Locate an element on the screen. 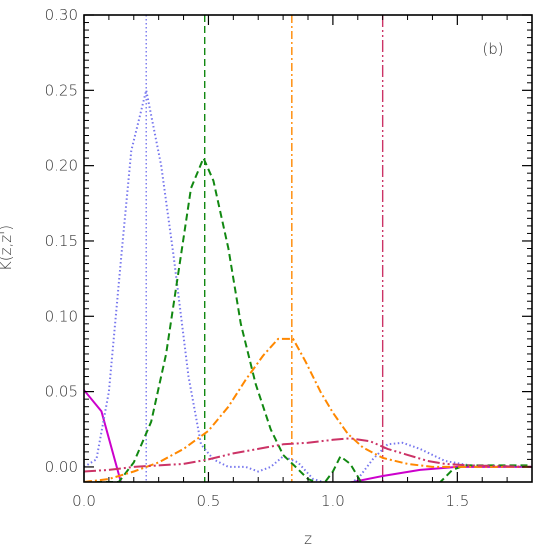  y-tick-label: 0.30 is located at coordinates (61, 15).